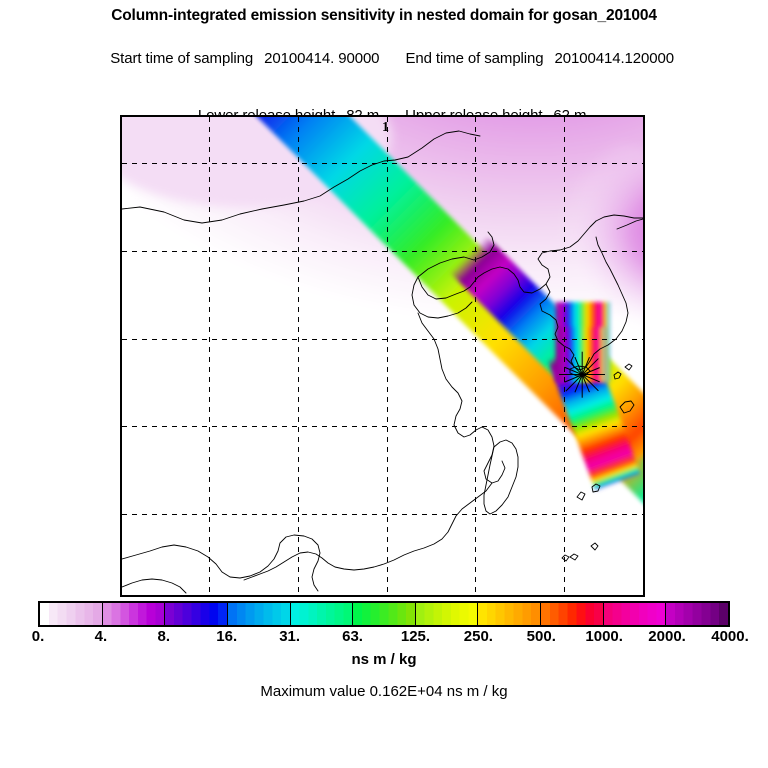 This screenshot has height=768, width=768. I want to click on plume-number-label: 1, so click(385, 127).